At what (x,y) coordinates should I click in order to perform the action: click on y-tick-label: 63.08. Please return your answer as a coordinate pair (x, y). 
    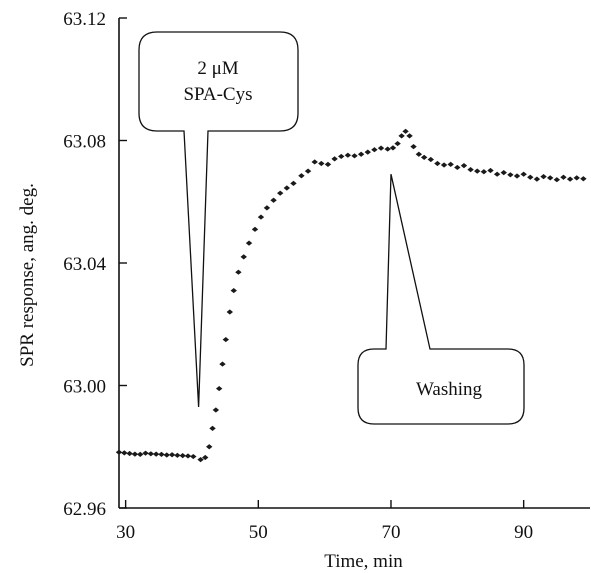
    Looking at the image, I should click on (84, 142).